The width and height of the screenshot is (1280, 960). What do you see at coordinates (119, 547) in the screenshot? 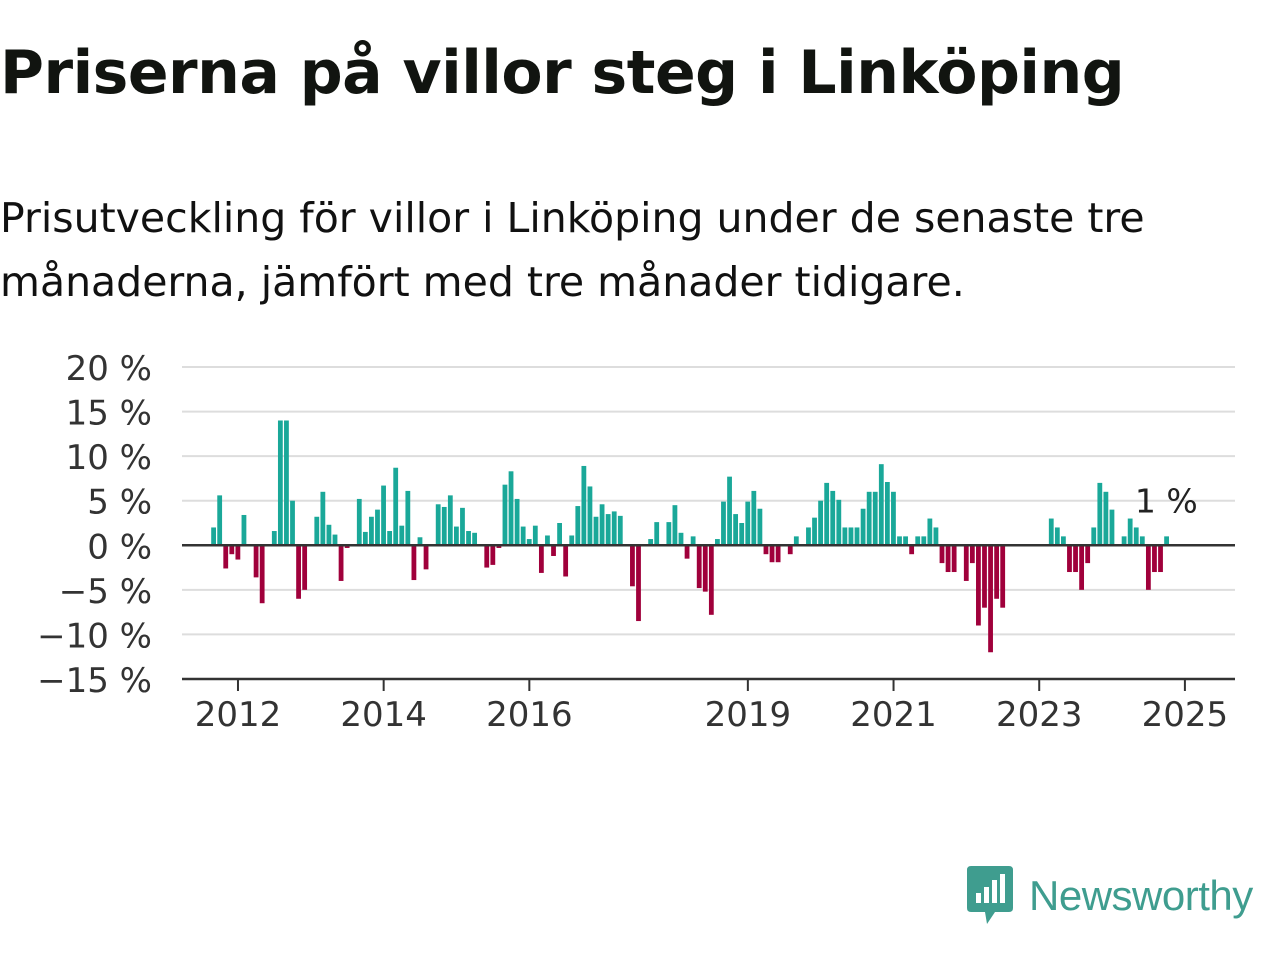
I see `y-tick-label: 0 %` at bounding box center [119, 547].